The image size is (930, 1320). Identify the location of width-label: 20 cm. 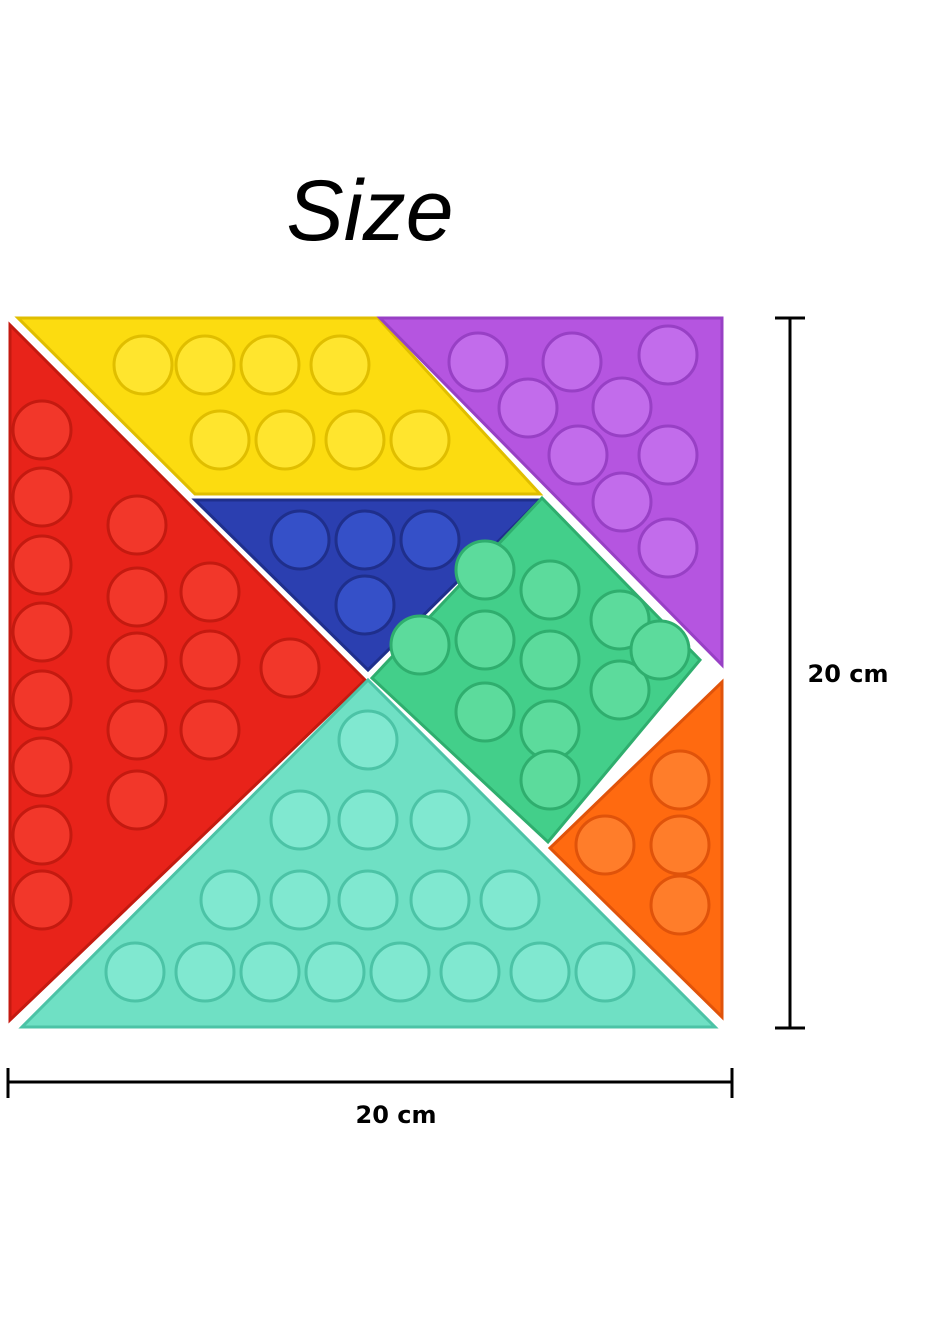
(396, 1115).